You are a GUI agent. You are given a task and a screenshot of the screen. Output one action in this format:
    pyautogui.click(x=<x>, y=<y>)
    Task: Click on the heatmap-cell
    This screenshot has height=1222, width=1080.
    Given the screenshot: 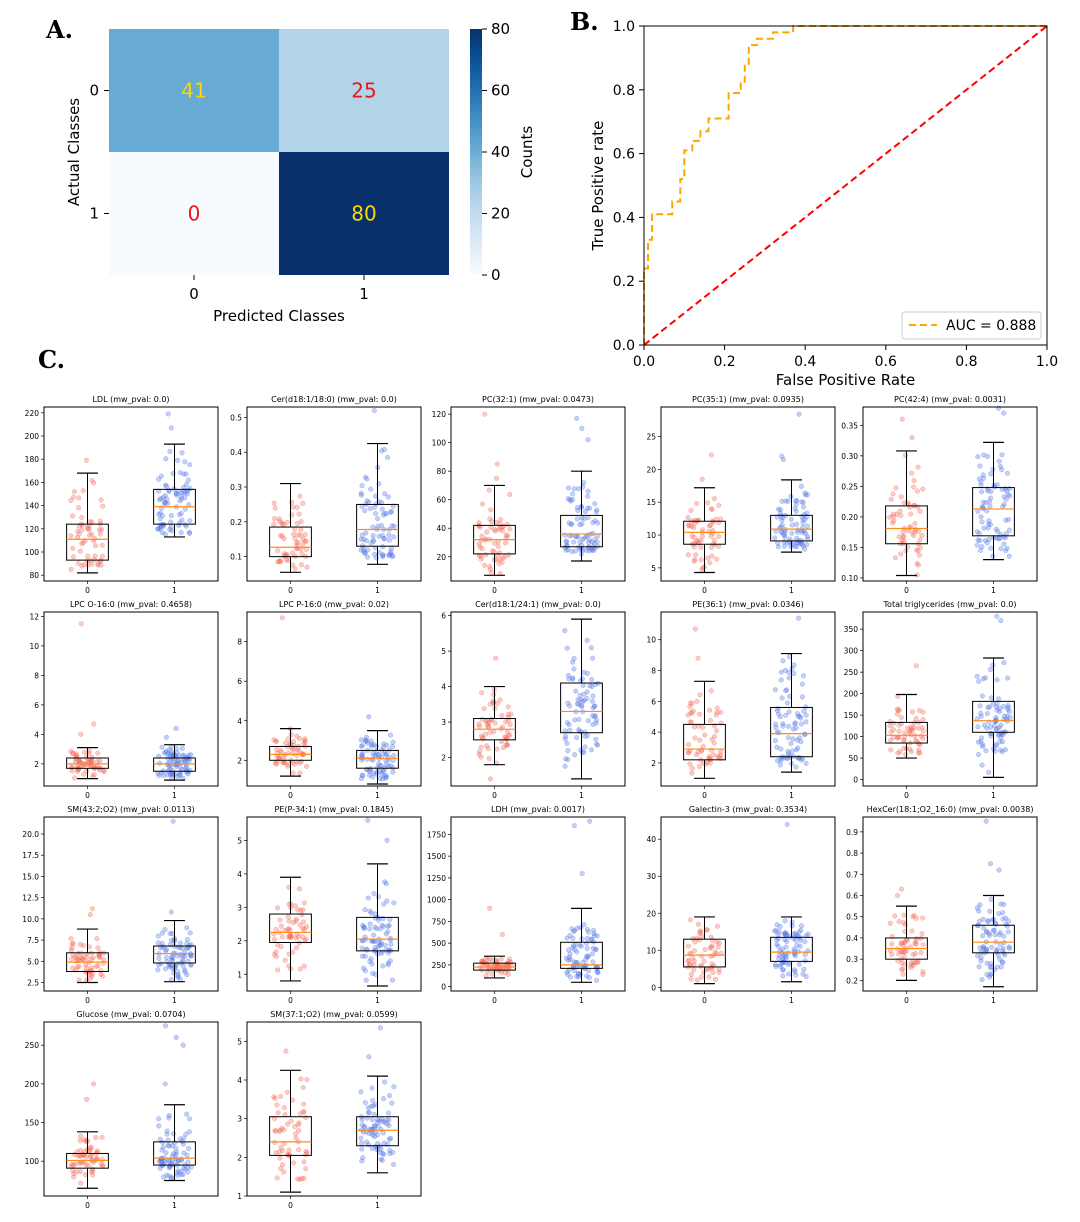 What is the action you would take?
    pyautogui.click(x=194, y=213)
    